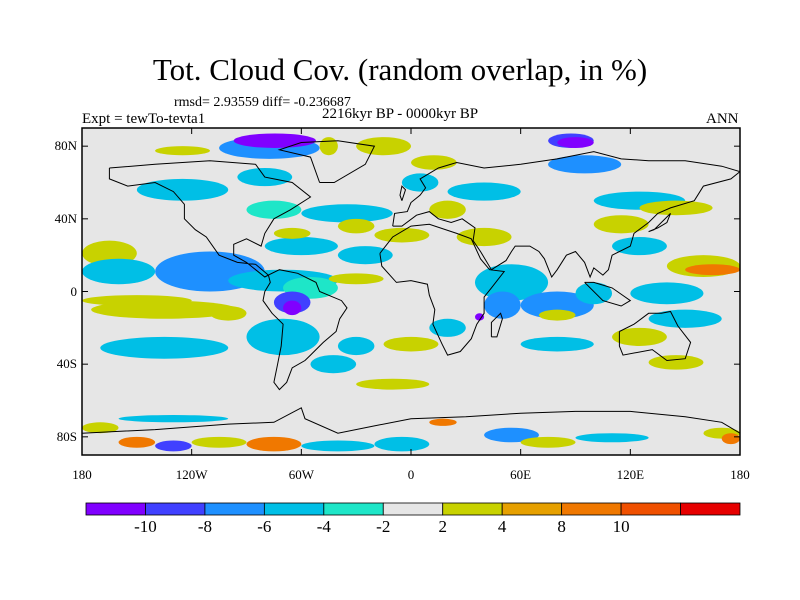  I want to click on lat-tick-label: 0, so click(74, 291).